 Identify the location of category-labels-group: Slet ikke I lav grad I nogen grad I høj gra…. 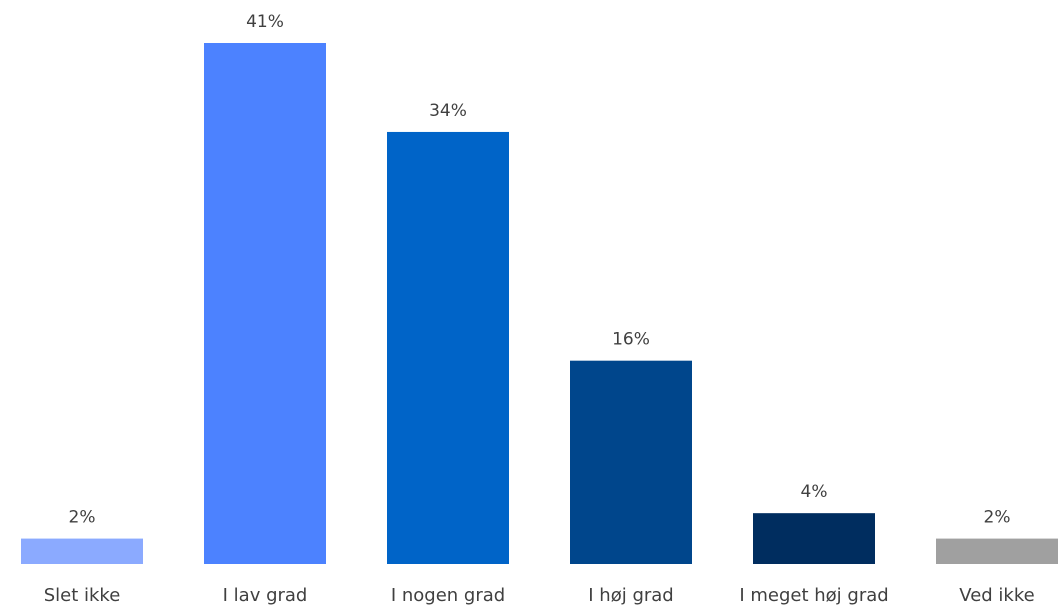
(539, 595).